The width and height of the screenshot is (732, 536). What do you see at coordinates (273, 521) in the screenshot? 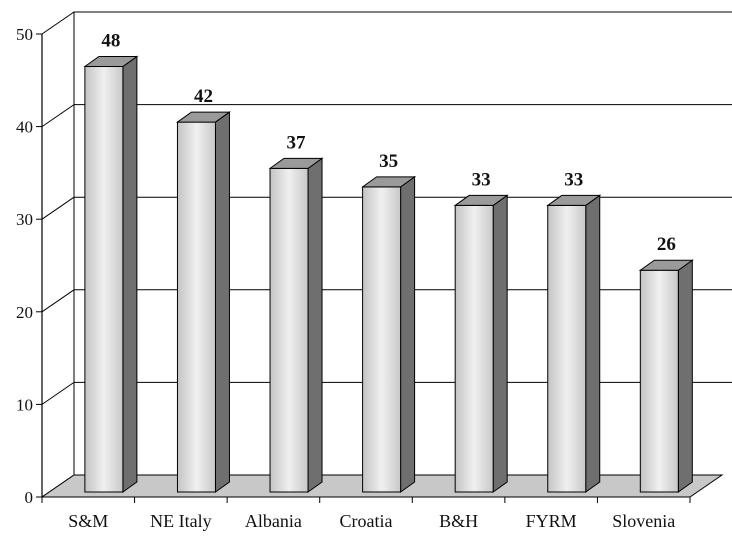
I see `x-tick-label: Albania` at bounding box center [273, 521].